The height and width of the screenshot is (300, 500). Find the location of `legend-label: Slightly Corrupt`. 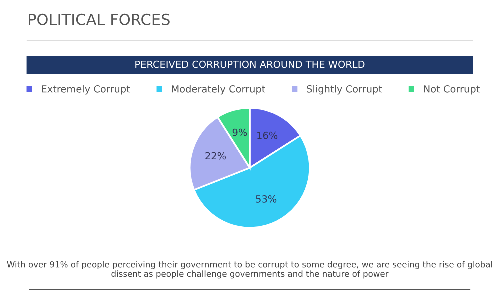

legend-label: Slightly Corrupt is located at coordinates (344, 90).